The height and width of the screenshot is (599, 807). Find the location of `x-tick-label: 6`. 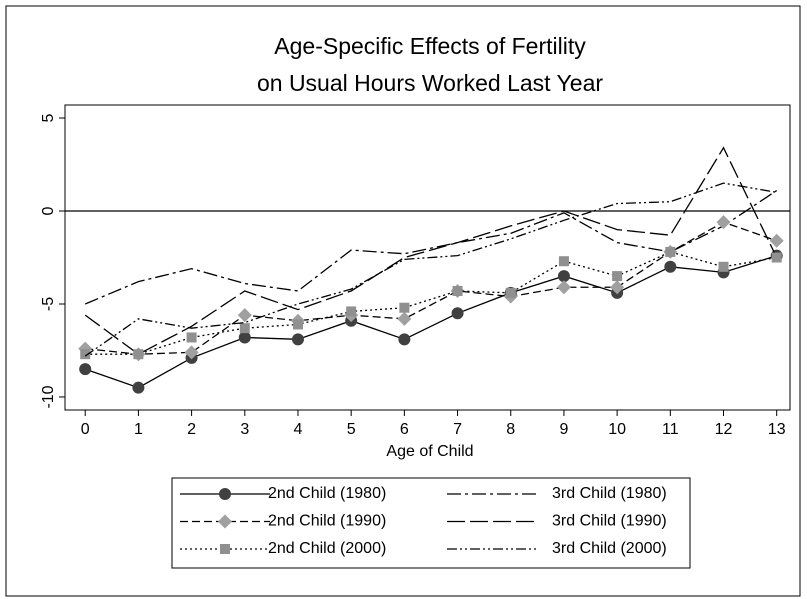

x-tick-label: 6 is located at coordinates (404, 429).